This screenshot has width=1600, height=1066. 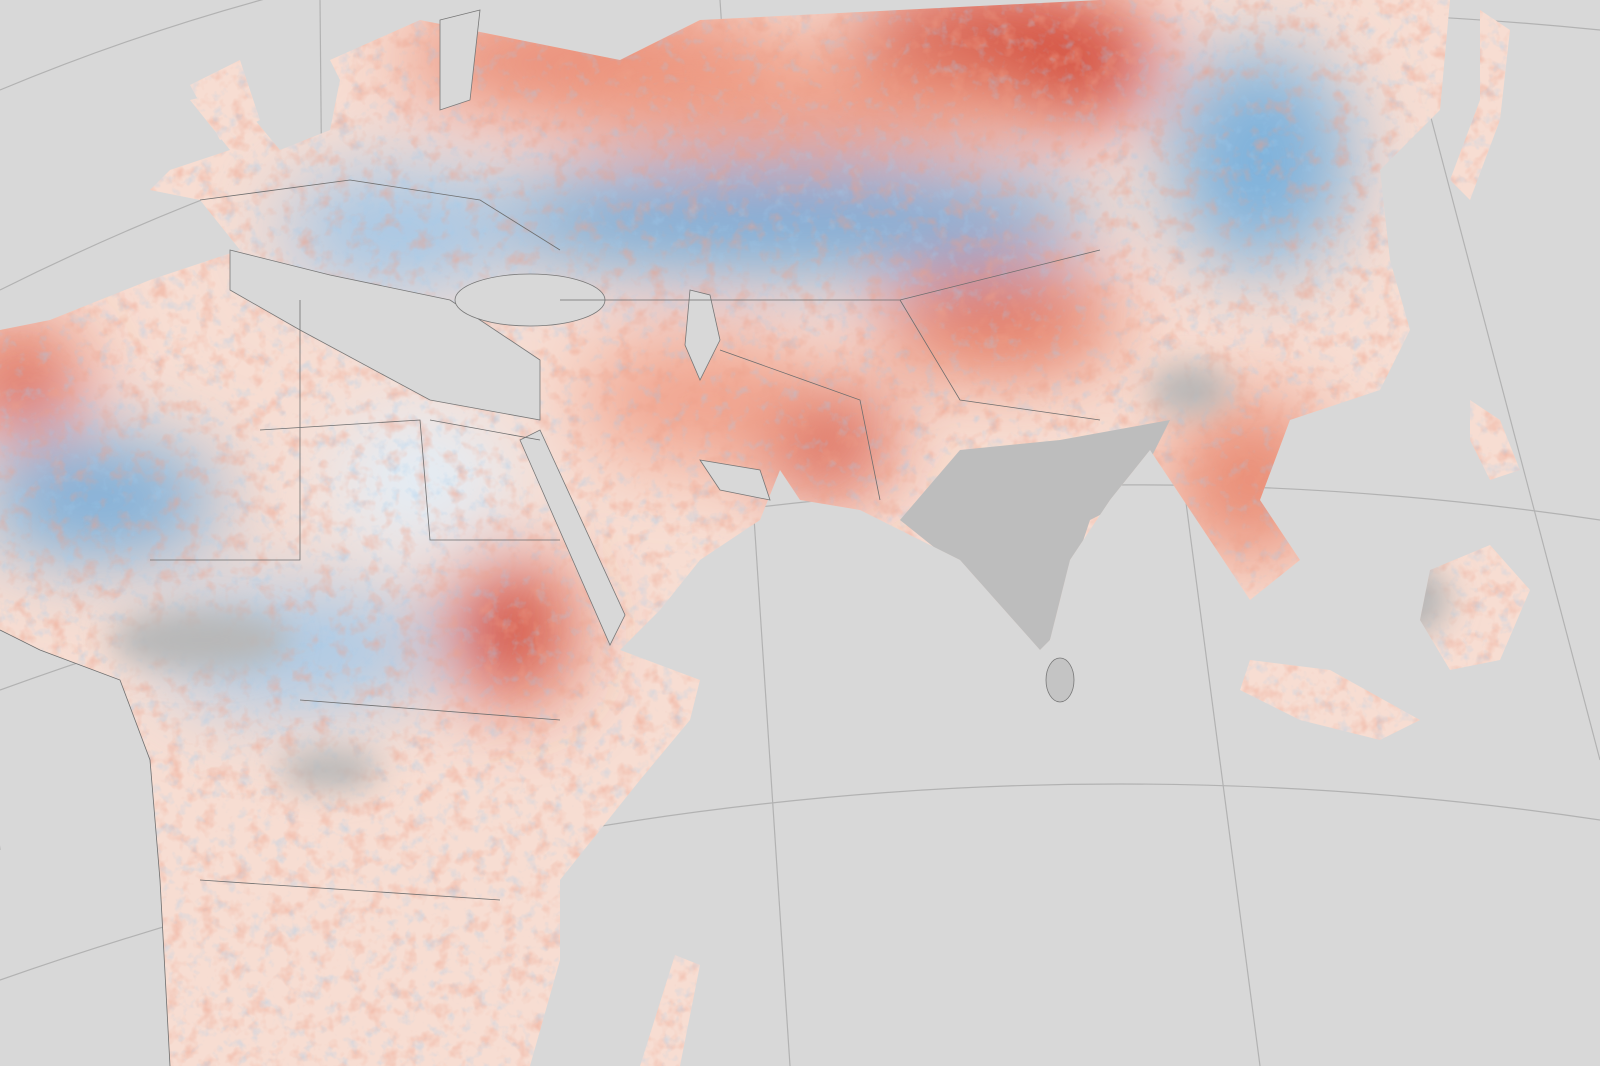 What do you see at coordinates (385, 335) in the screenshot?
I see `mediterranean-sea` at bounding box center [385, 335].